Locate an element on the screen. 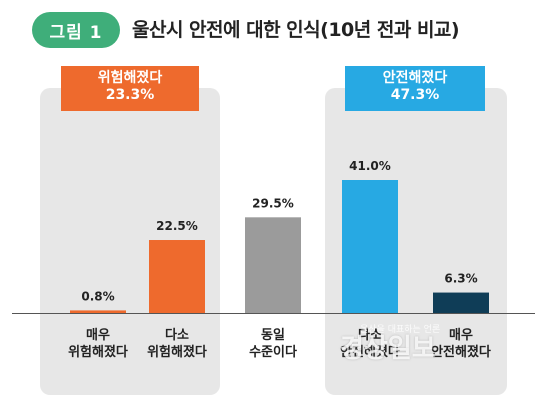 The height and width of the screenshot is (406, 550). category-label-line: 수준이다 is located at coordinates (273, 352).